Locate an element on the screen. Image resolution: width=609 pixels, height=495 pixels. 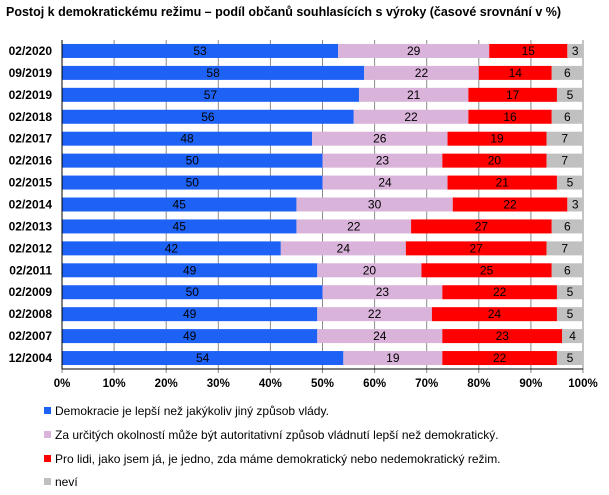
category-label: 09/2019 is located at coordinates (31, 73).